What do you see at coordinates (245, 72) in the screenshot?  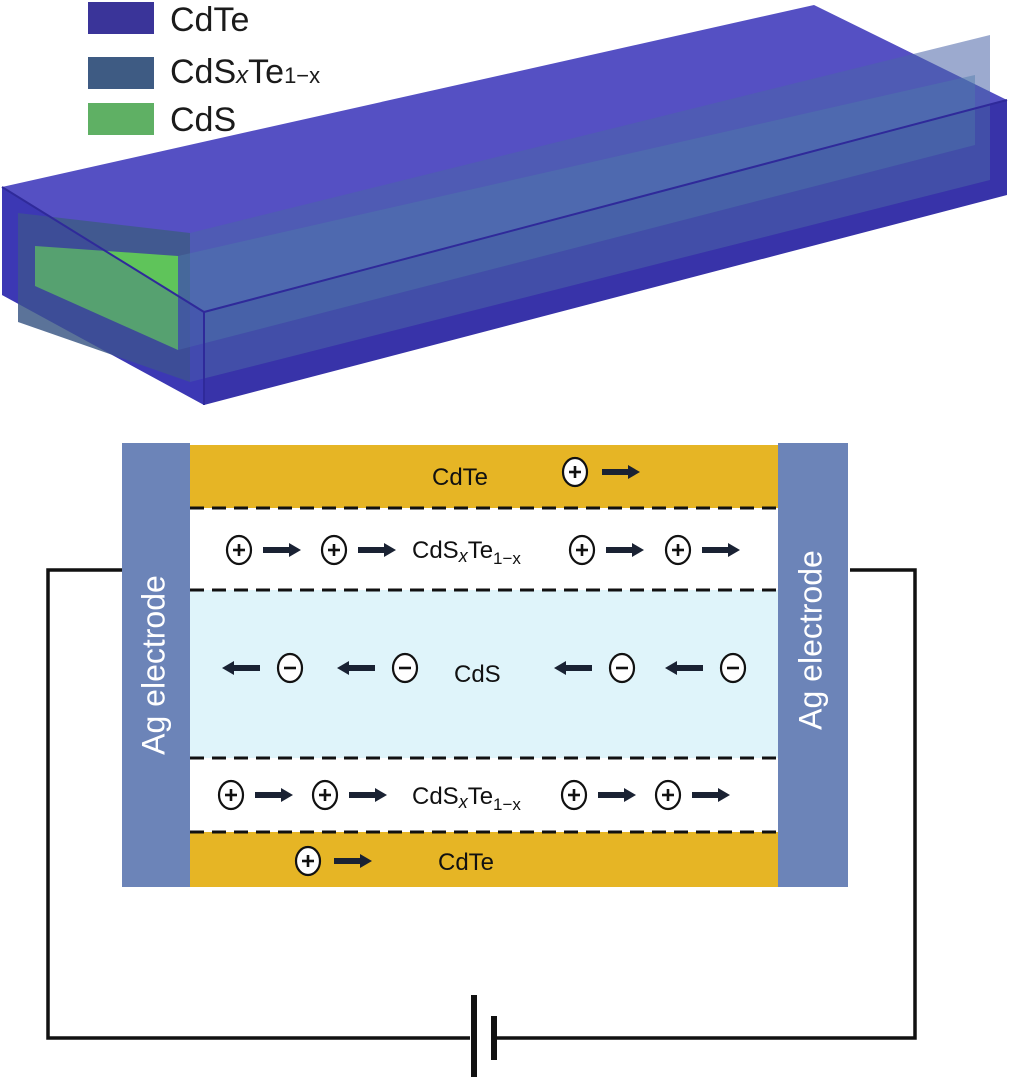 I see `legend-label-cdsxte: CdSxTe1−x` at bounding box center [245, 72].